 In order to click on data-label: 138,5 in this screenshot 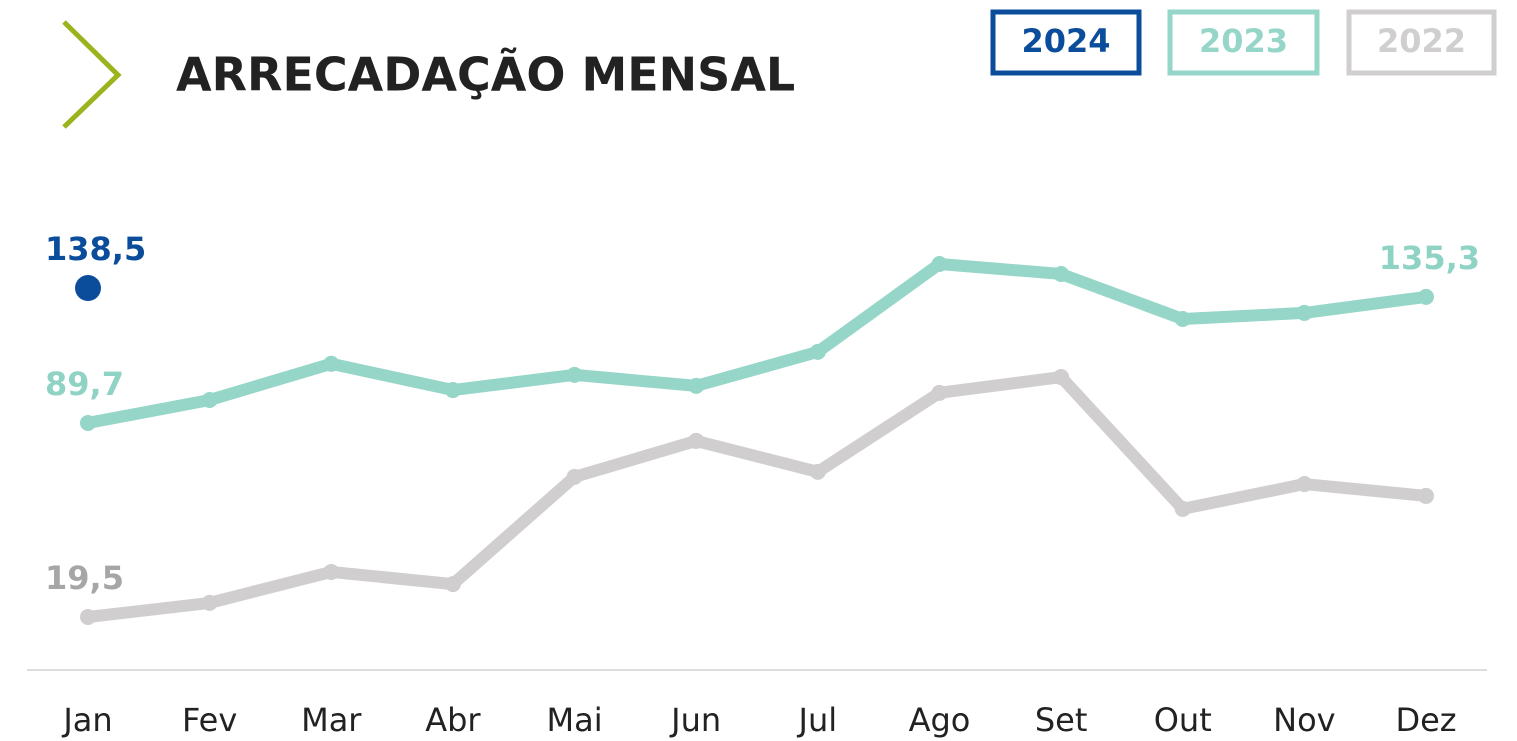, I will do `click(95, 249)`.